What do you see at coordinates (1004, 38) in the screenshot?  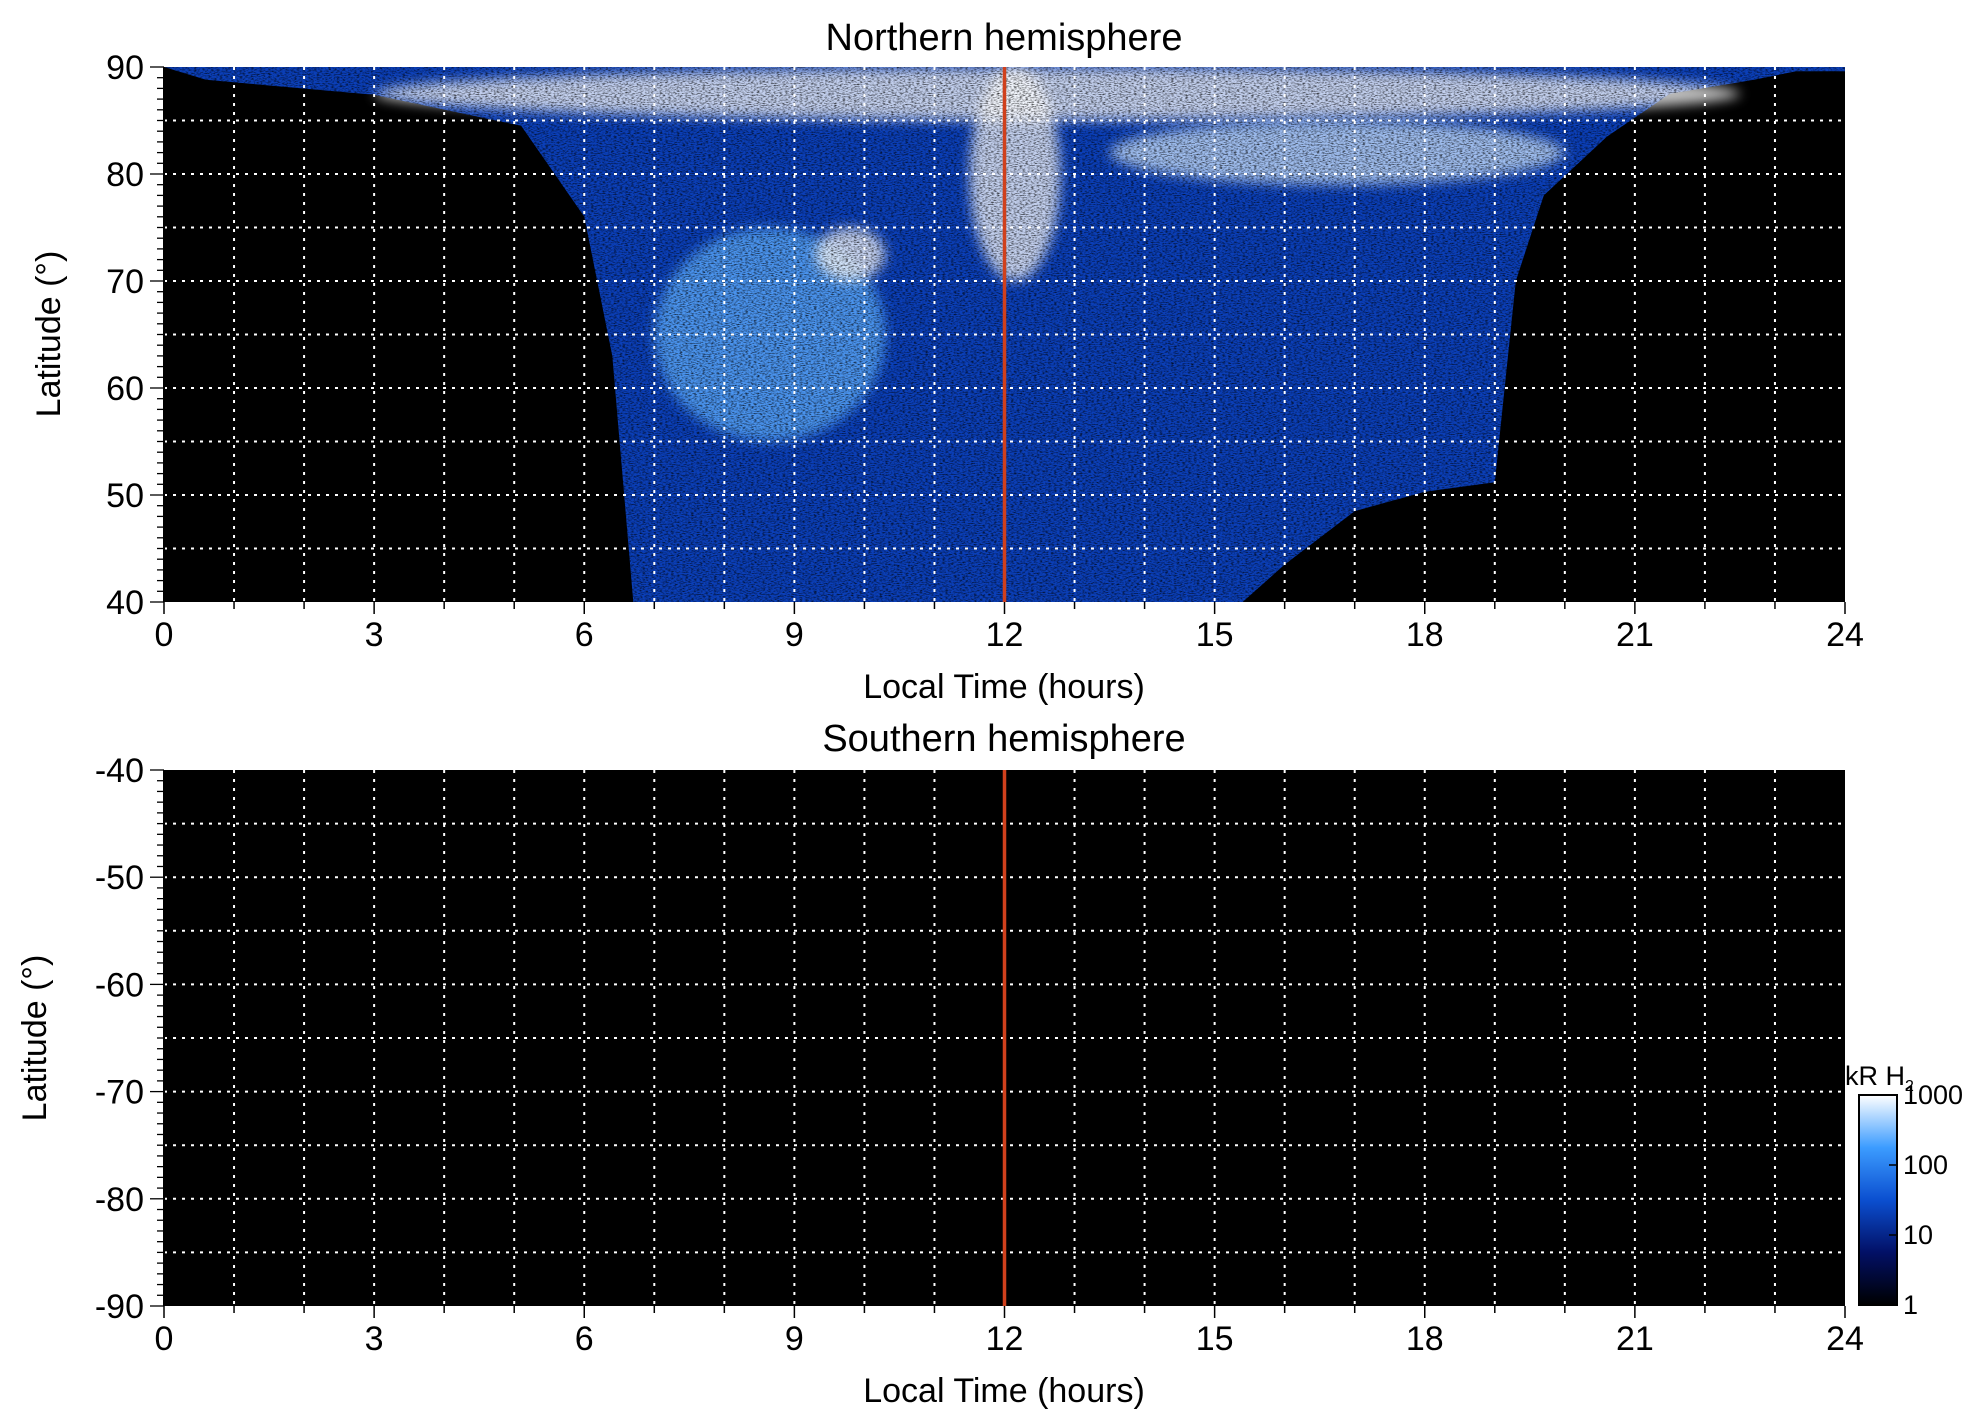 I see `north-title: Northern hemisphere` at bounding box center [1004, 38].